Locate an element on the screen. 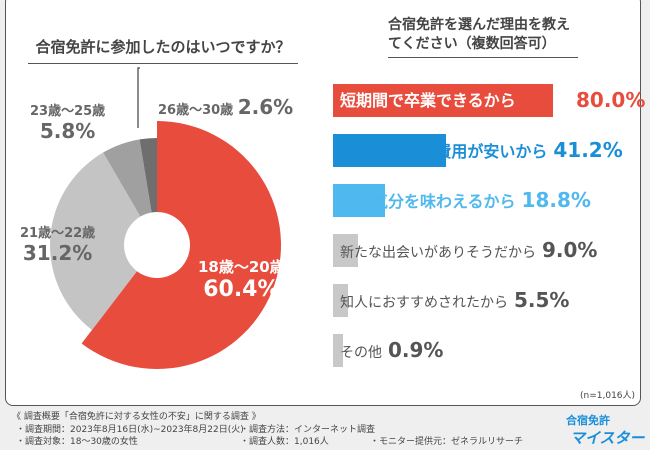 Image resolution: width=650 pixels, height=450 pixels. bar-category: その他 is located at coordinates (361, 353).